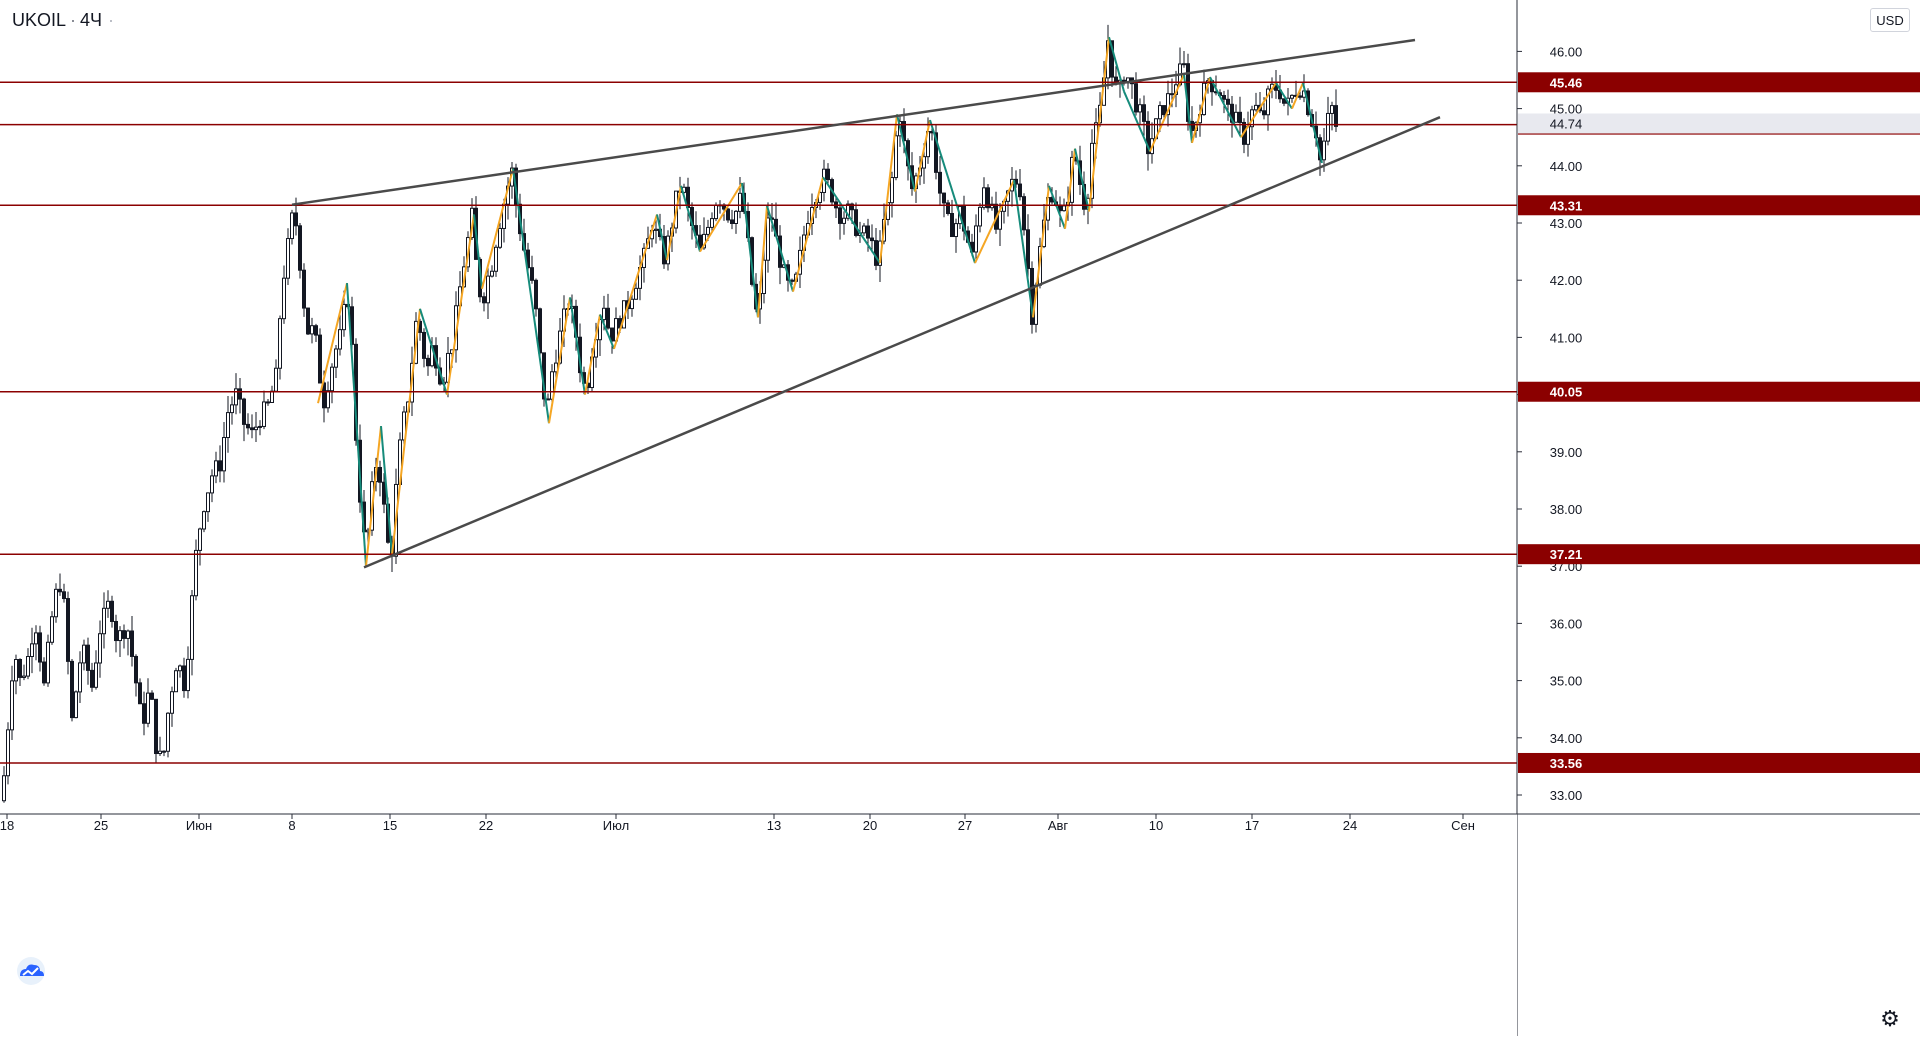  Describe the element at coordinates (1566, 623) in the screenshot. I see `price-tick-label: 36.00` at that location.